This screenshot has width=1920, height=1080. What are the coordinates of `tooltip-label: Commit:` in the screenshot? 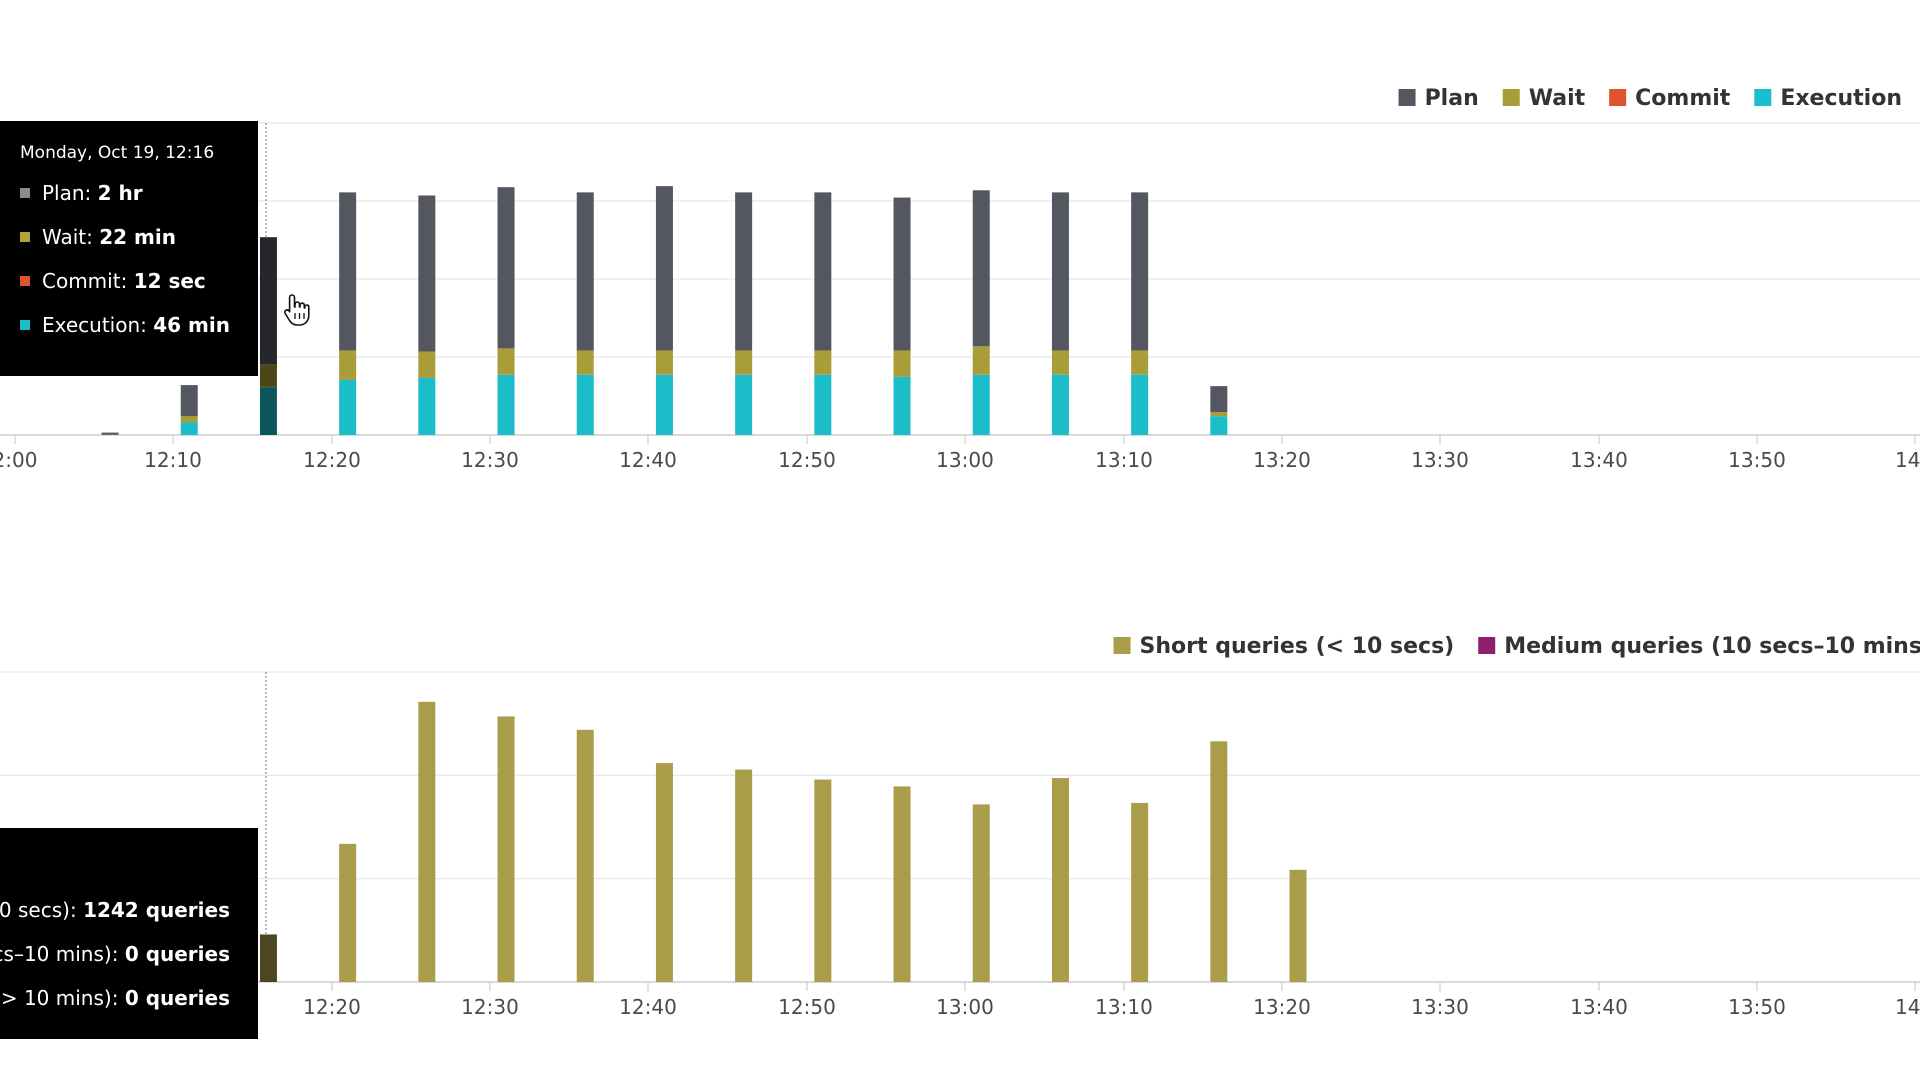 It's located at (88, 281).